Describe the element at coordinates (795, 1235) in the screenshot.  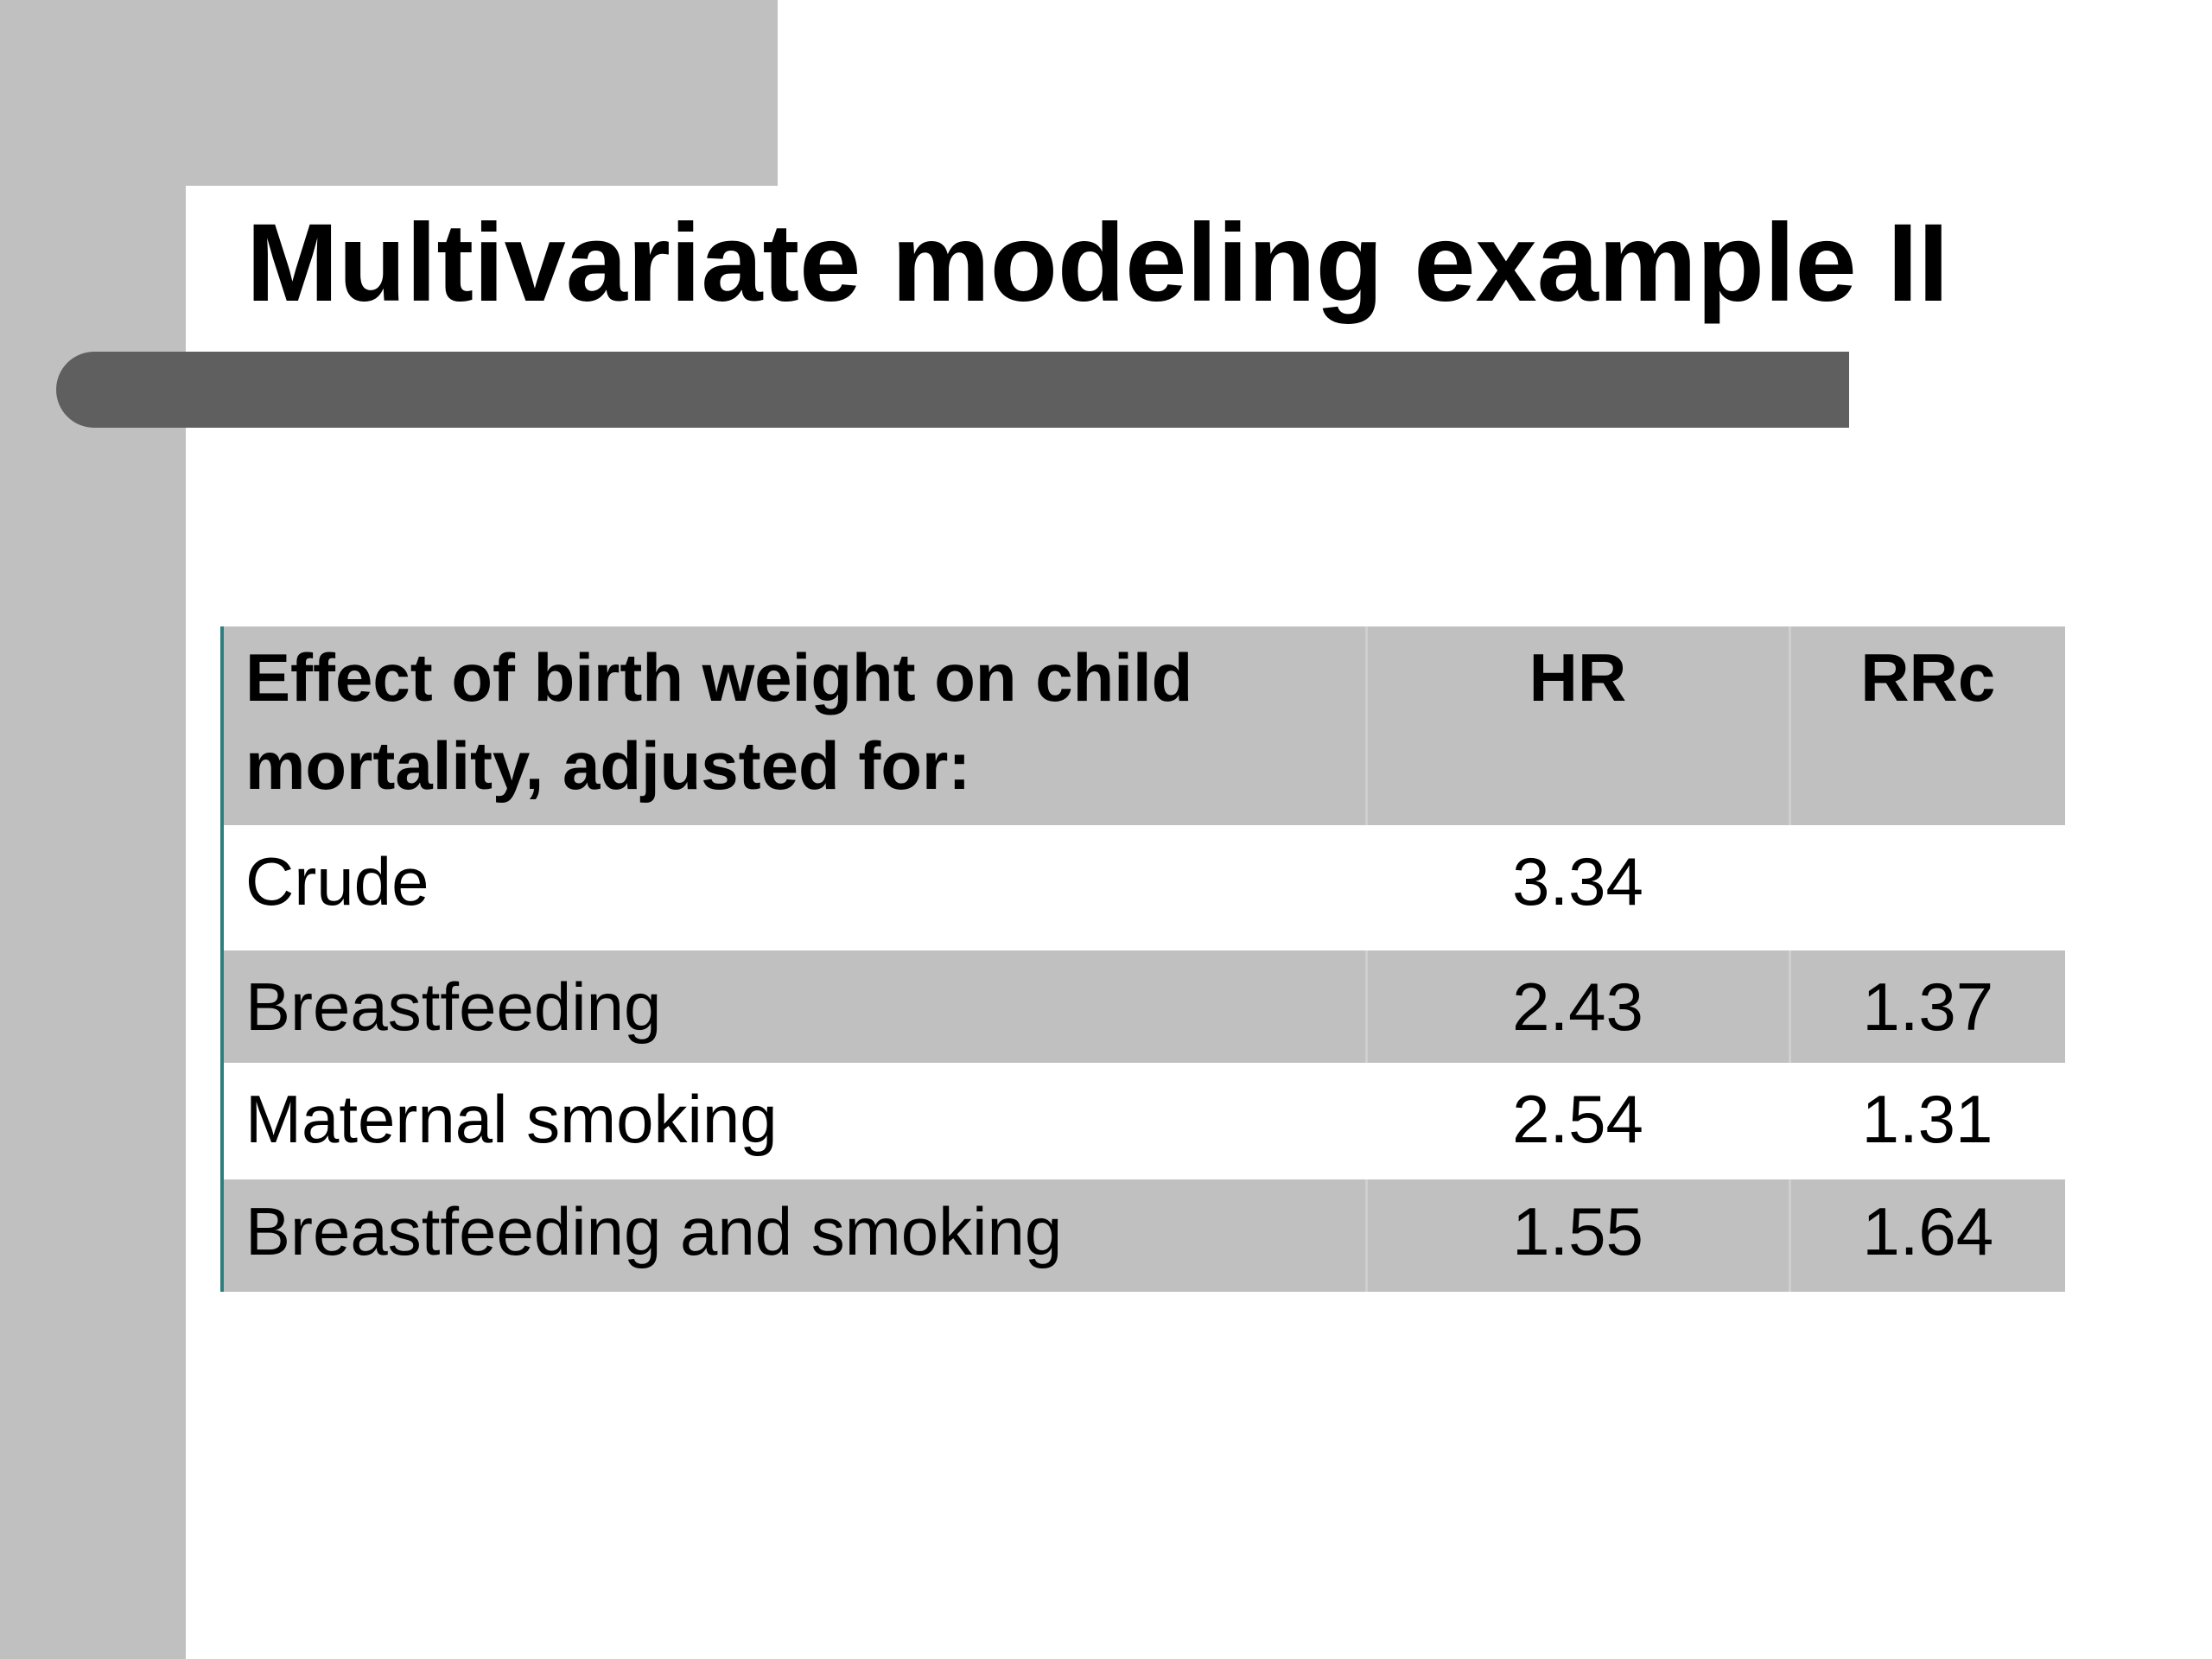
I see `row-label: Breastfeeding and smoking` at that location.